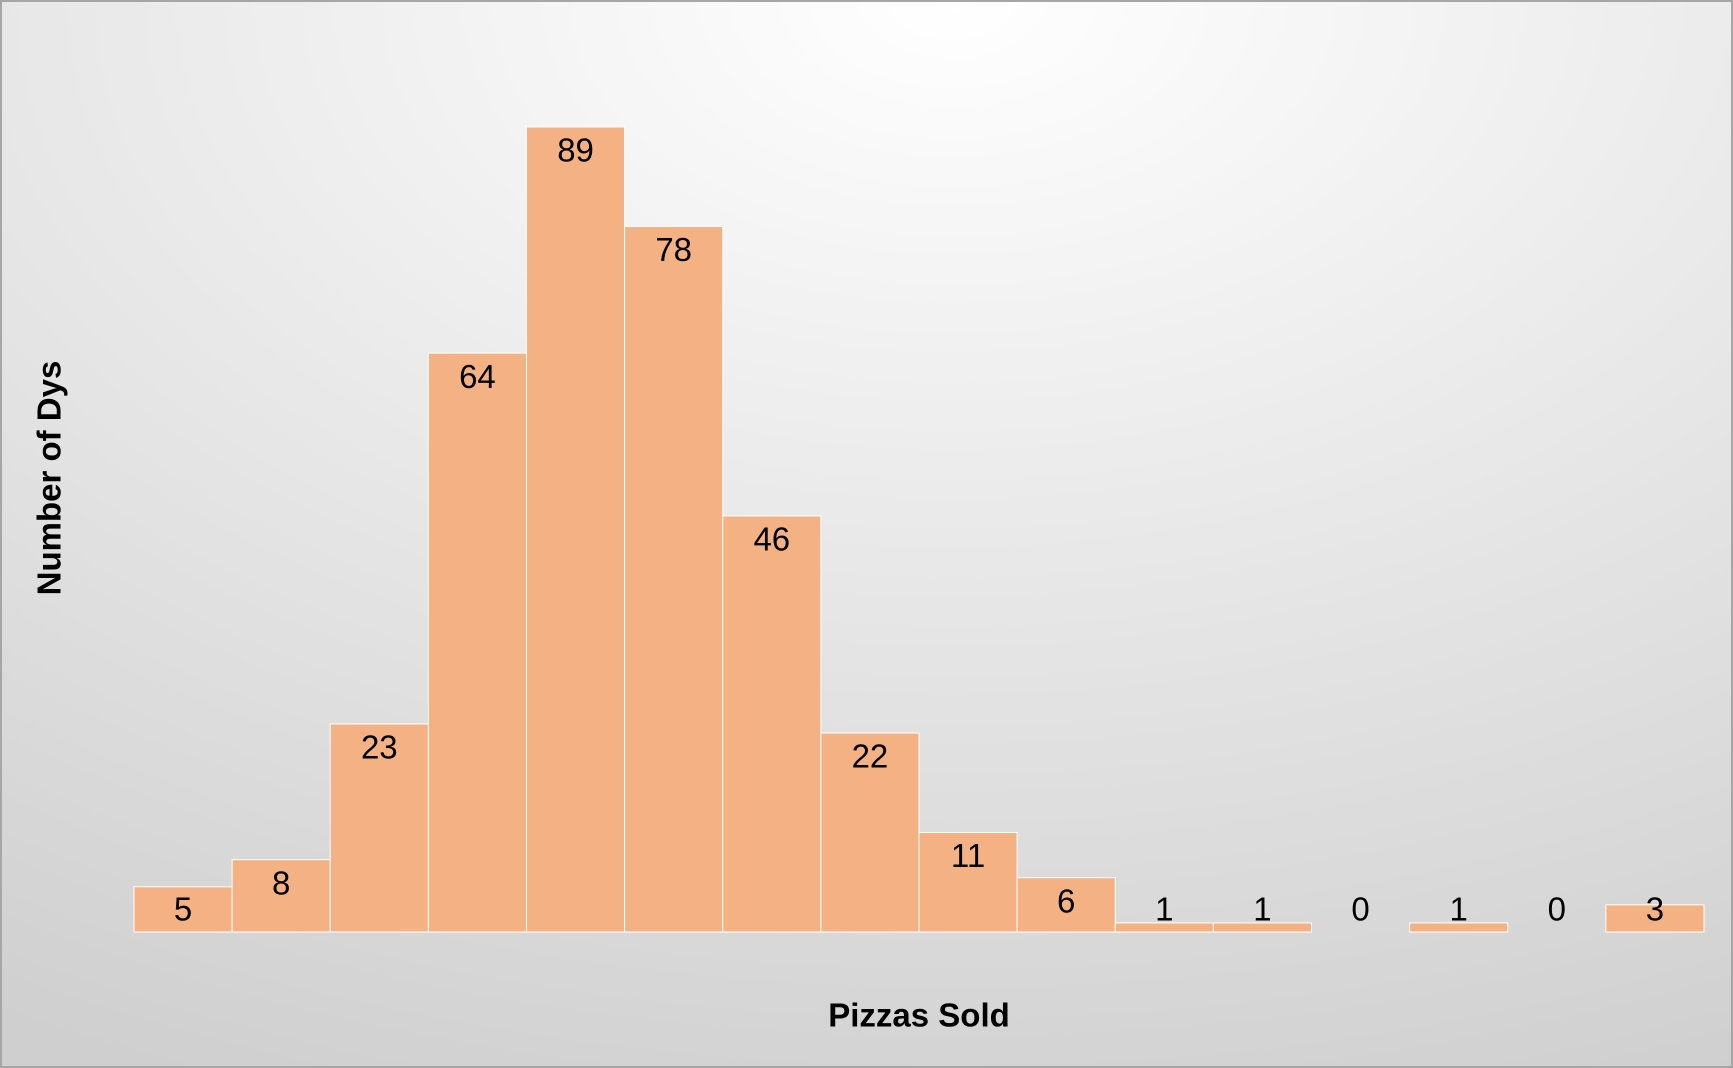 The height and width of the screenshot is (1068, 1733). What do you see at coordinates (870, 756) in the screenshot?
I see `data-label: 22` at bounding box center [870, 756].